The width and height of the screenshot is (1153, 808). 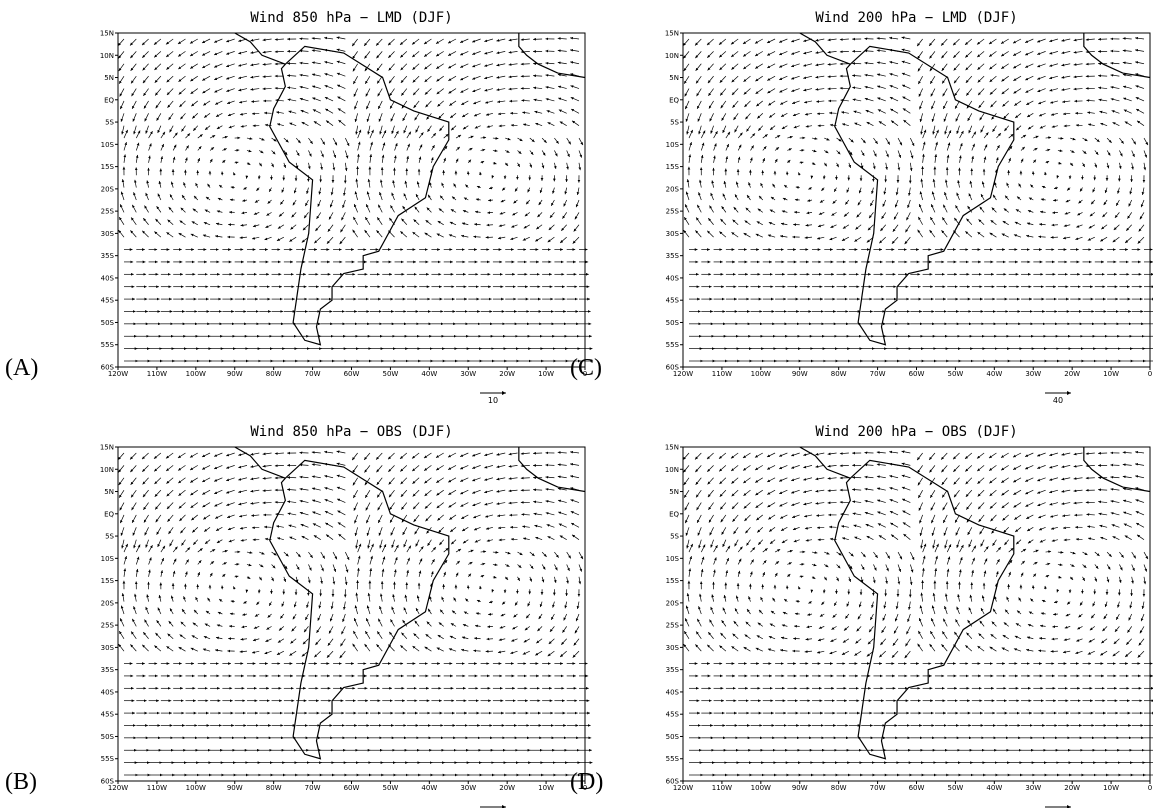 I want to click on lat-tick-label: 45S, so click(x=673, y=715).